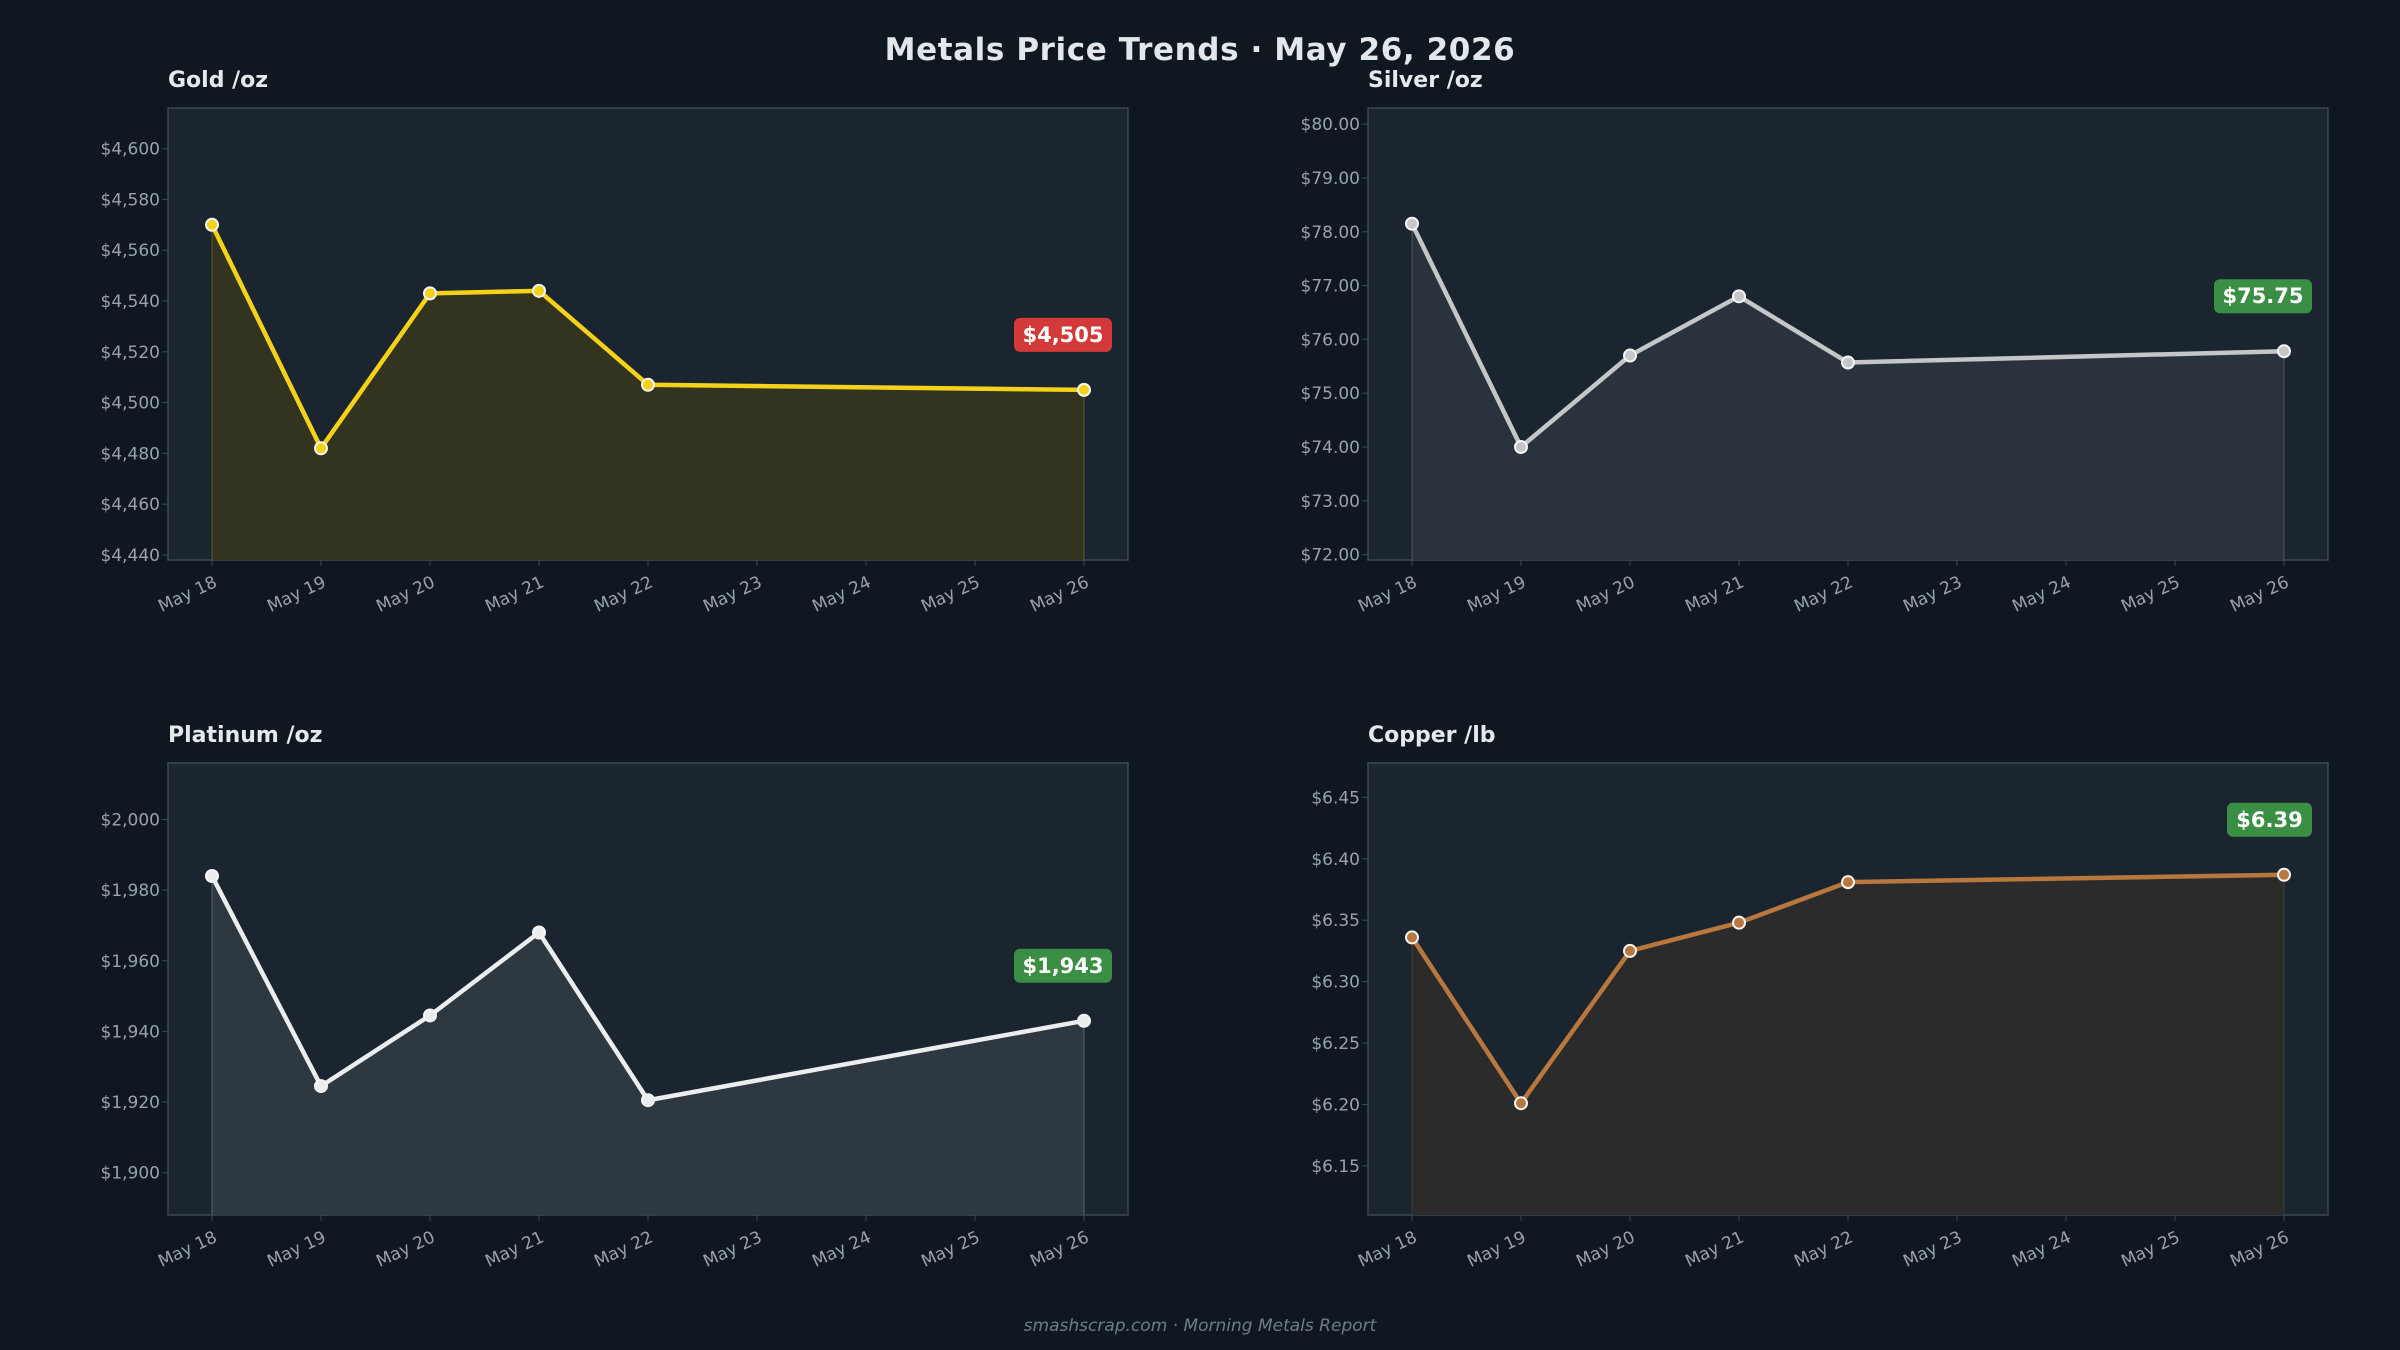 The width and height of the screenshot is (2400, 1350). Describe the element at coordinates (1425, 80) in the screenshot. I see `chart-title: Silver /oz` at that location.